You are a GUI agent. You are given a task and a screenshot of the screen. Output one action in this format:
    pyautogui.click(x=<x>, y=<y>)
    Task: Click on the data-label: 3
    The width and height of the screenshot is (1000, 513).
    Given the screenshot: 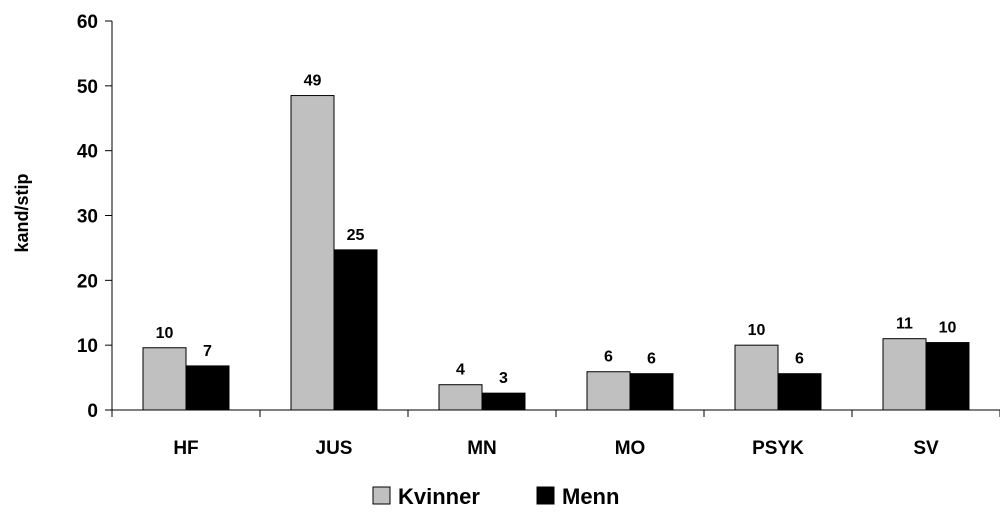 What is the action you would take?
    pyautogui.click(x=503, y=378)
    